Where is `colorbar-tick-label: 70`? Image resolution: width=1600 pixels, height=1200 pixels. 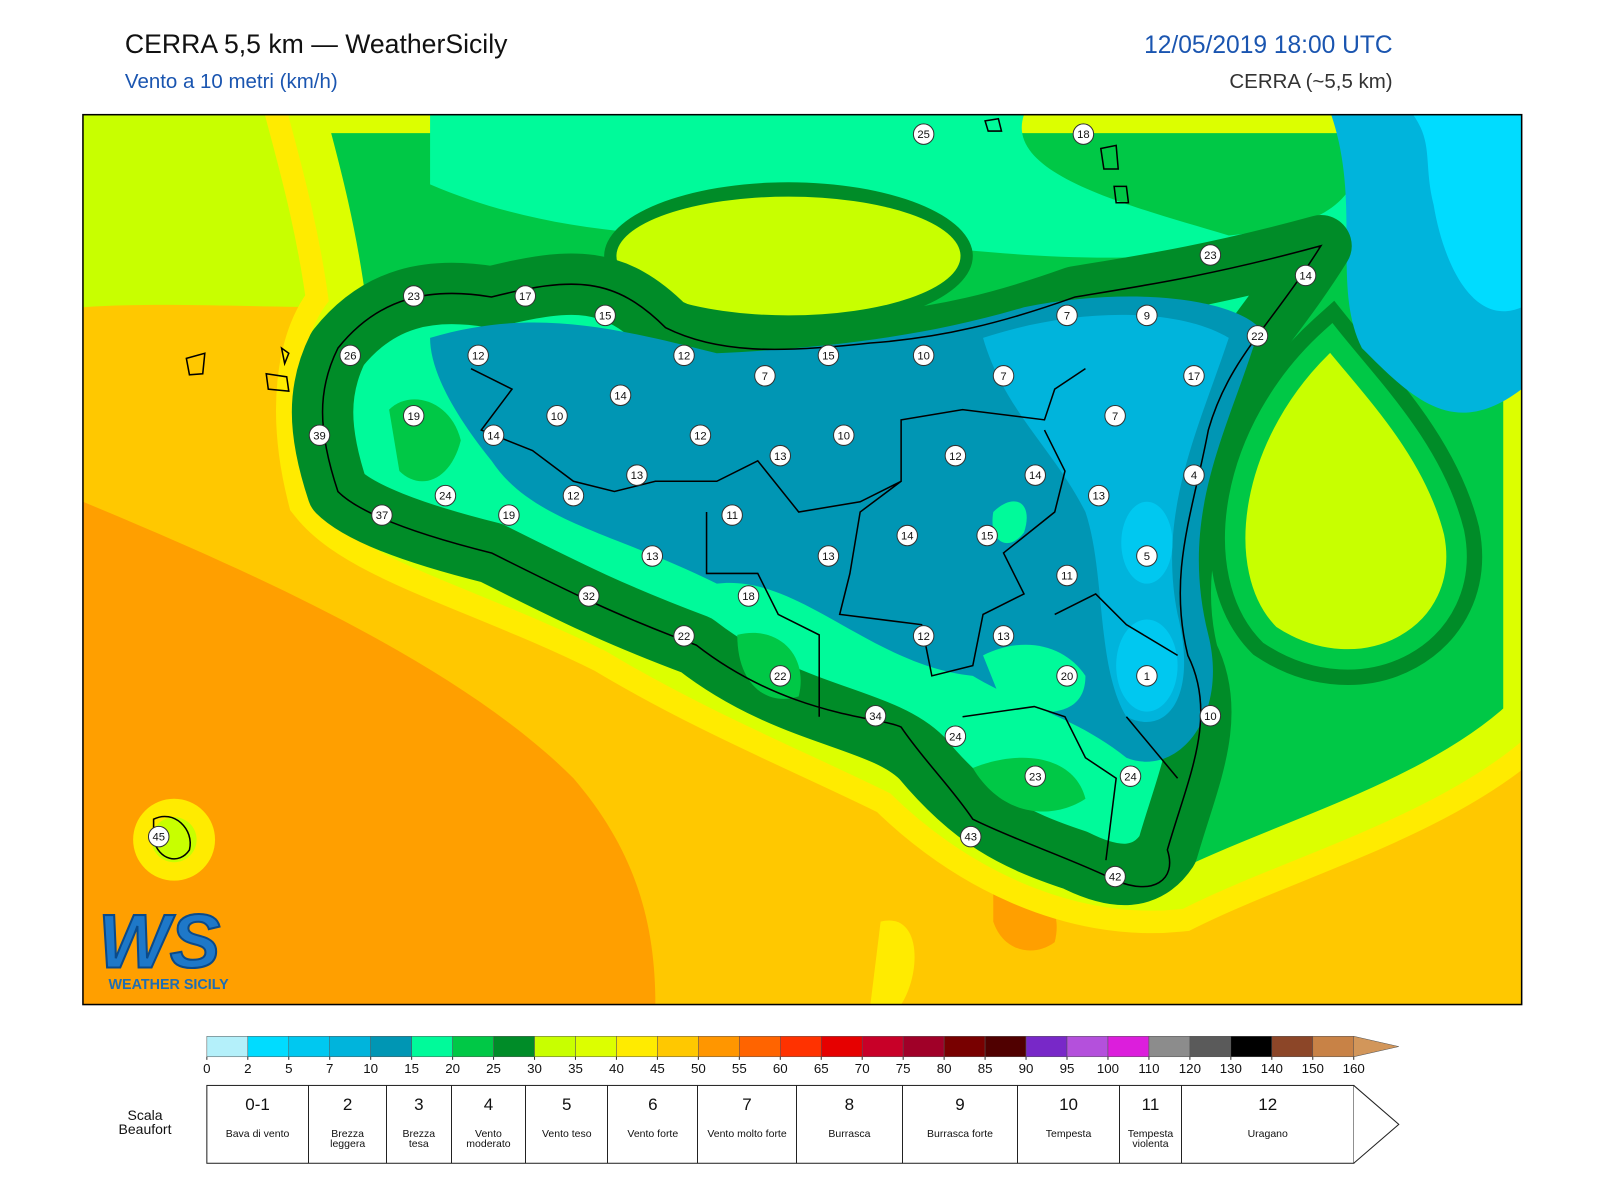
colorbar-tick-label: 70 is located at coordinates (862, 1068).